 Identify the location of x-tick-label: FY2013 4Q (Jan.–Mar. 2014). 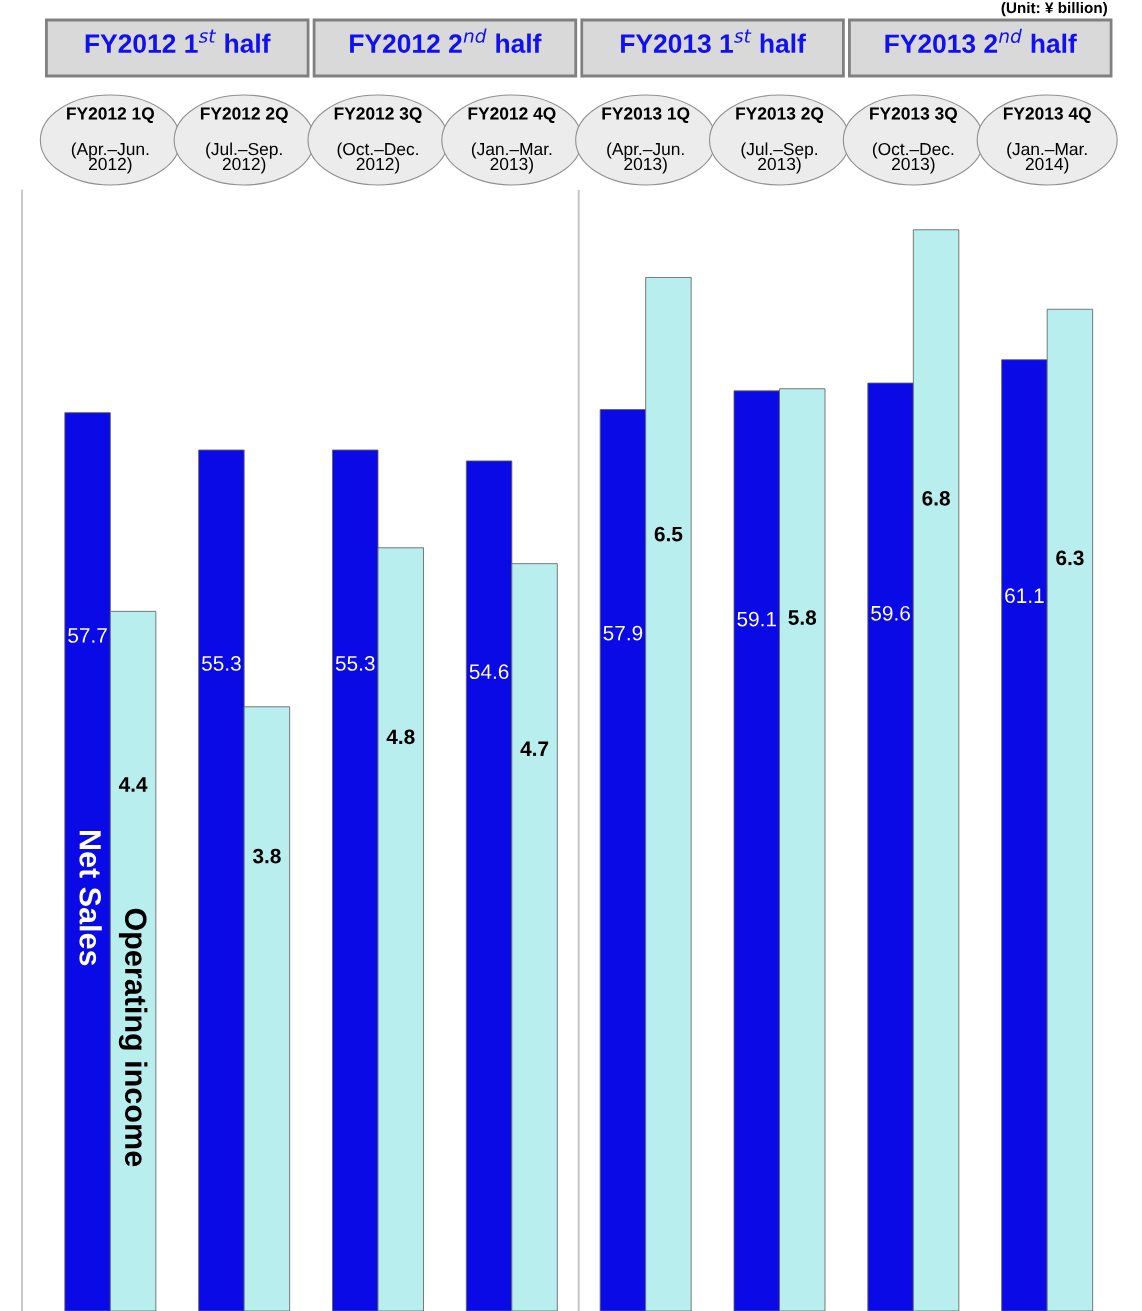
(1047, 140).